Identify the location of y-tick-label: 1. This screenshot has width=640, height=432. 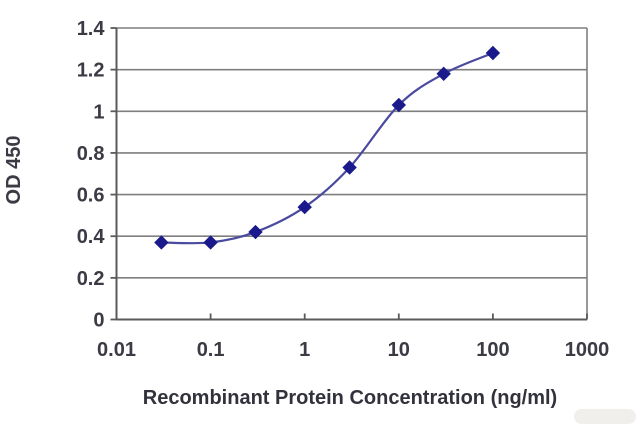
(98, 112).